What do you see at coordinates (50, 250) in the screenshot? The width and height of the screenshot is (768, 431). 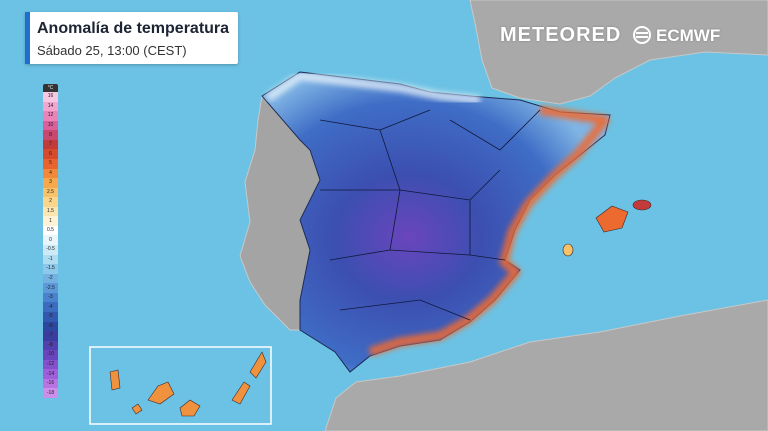 I see `legend-cell: -0.5` at bounding box center [50, 250].